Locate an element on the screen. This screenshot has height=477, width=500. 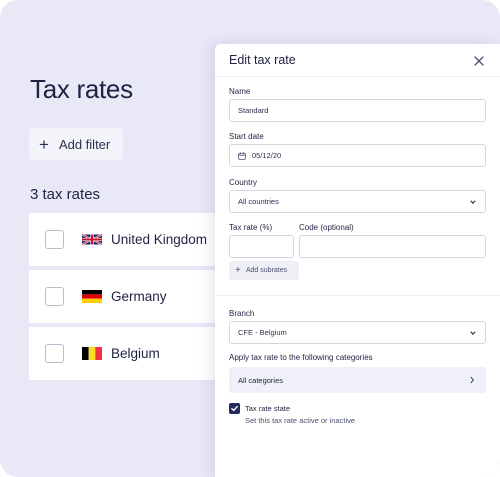
table-row: Belgium is located at coordinates (129, 353).